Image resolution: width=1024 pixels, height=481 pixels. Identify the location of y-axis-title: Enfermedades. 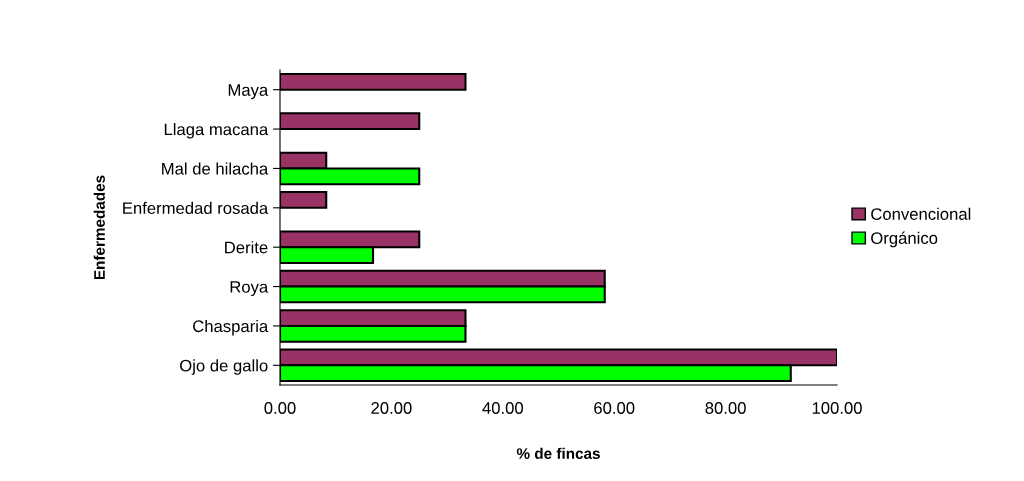
(99, 227).